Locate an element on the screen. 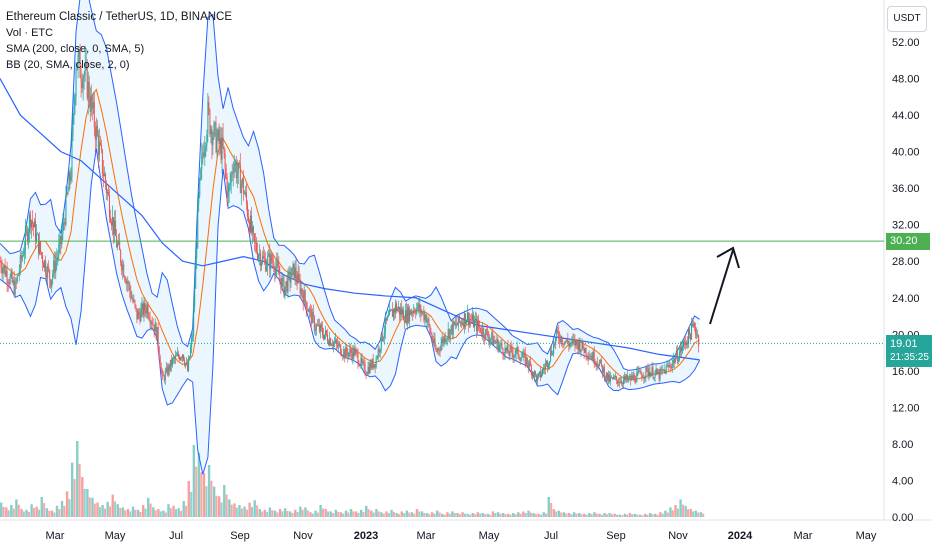  arrow-shaft is located at coordinates (721, 287).